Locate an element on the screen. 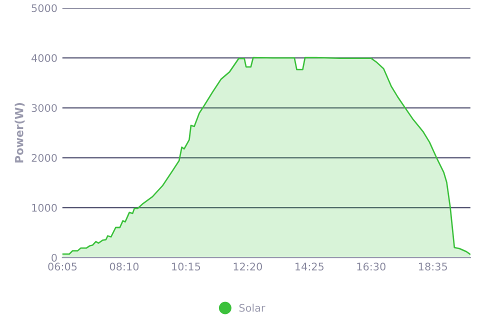 This screenshot has width=480, height=320. y-tick-label: 3000 is located at coordinates (44, 108).